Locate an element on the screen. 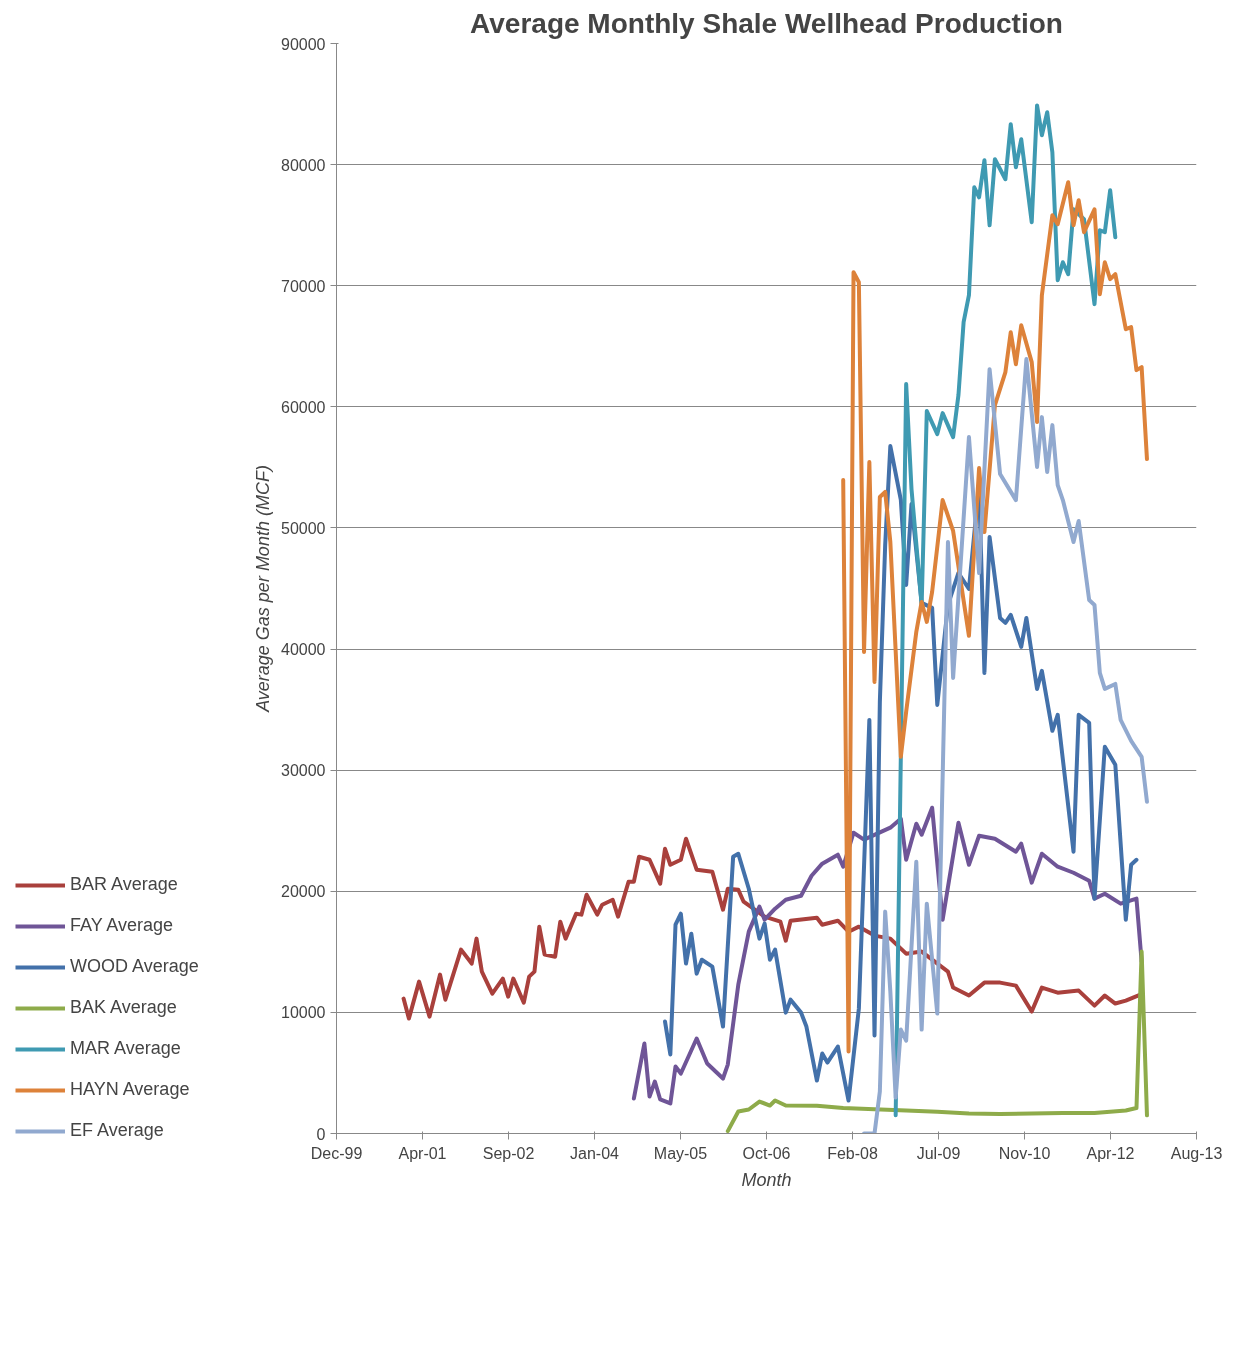  x-tick-label: Jul-09 is located at coordinates (938, 1153).